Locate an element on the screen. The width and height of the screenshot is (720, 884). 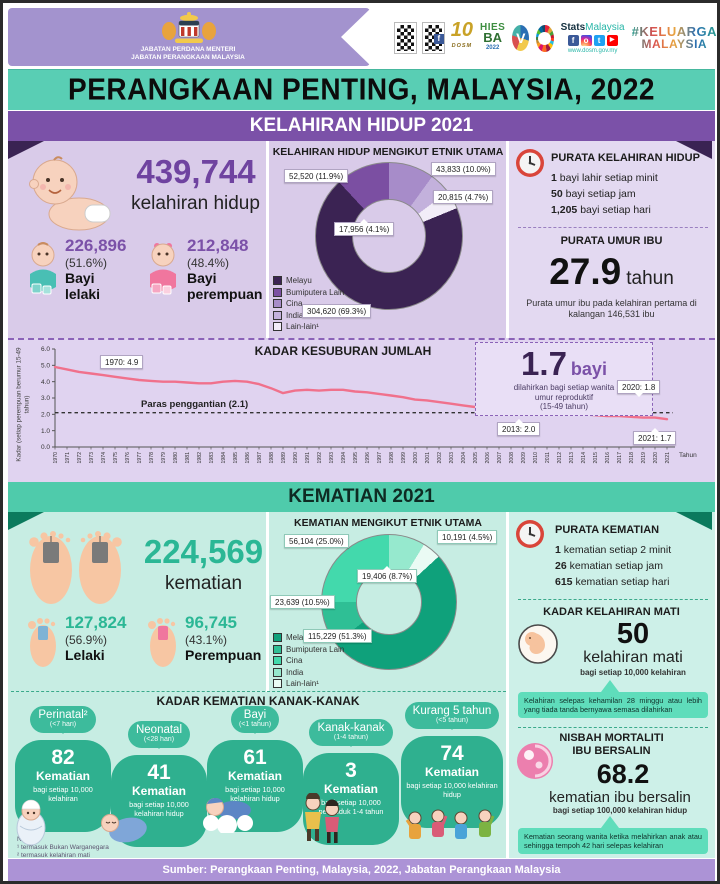
callout-bumiputera-lain: 52,520 (11.9%) is located at coordinates (316, 176).